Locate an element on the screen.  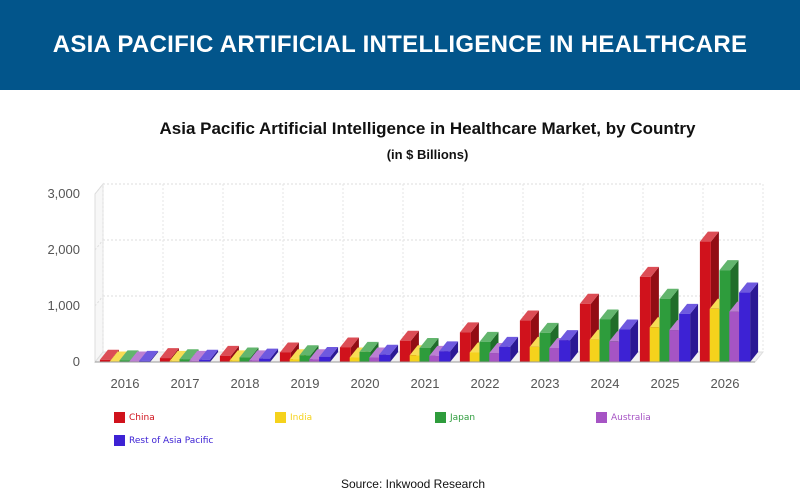
bar-japan-2023 is located at coordinates (545, 347).